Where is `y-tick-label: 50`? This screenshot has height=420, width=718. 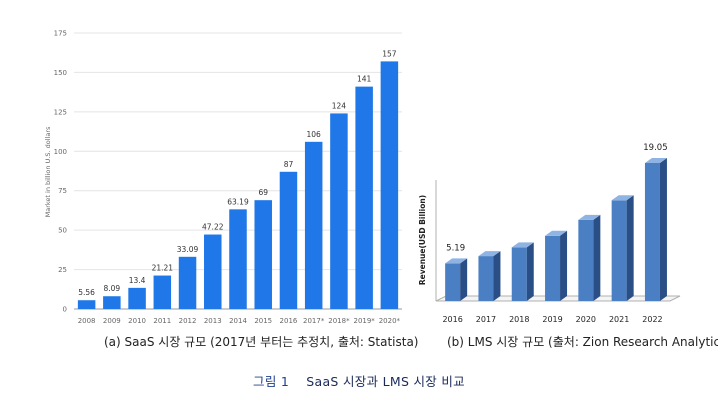 y-tick-label: 50 is located at coordinates (62, 231).